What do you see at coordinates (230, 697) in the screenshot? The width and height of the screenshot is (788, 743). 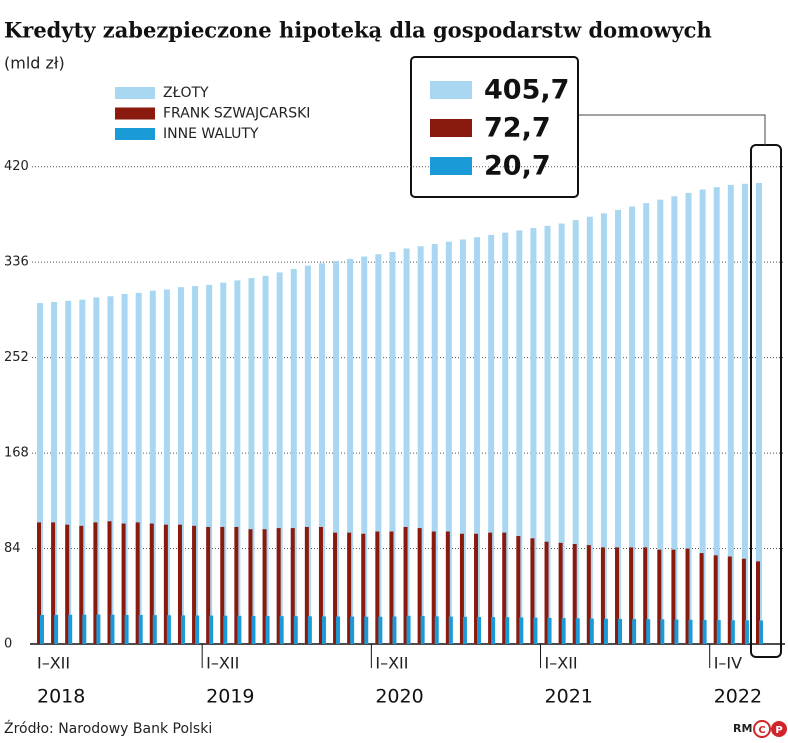 I see `x-group-year: 2019` at bounding box center [230, 697].